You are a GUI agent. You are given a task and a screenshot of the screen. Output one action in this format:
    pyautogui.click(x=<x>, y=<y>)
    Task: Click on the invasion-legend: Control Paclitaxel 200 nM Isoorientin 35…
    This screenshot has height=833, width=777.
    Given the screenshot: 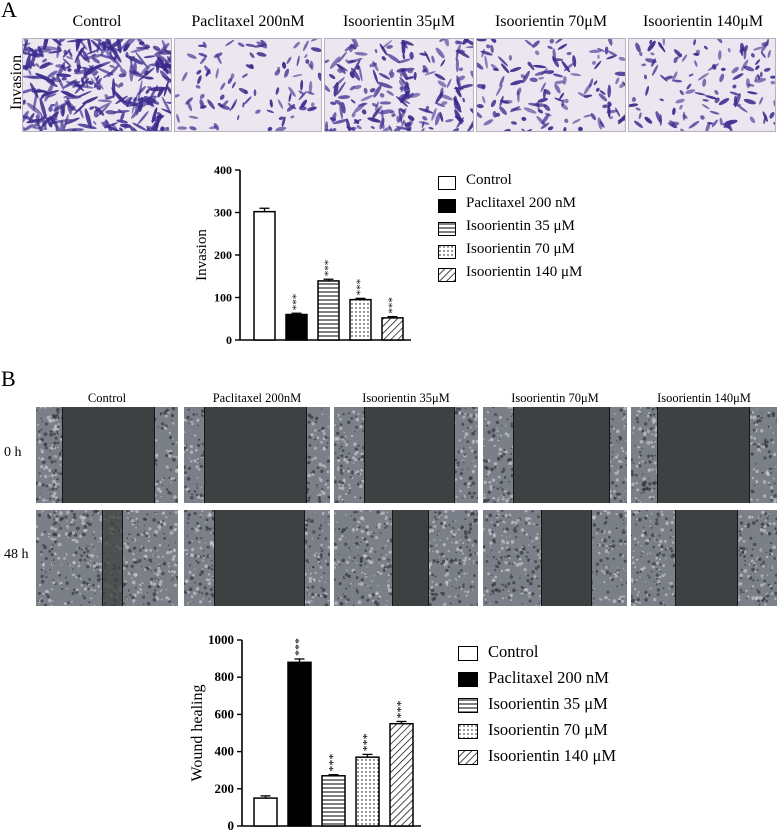 What is the action you would take?
    pyautogui.click(x=538, y=232)
    